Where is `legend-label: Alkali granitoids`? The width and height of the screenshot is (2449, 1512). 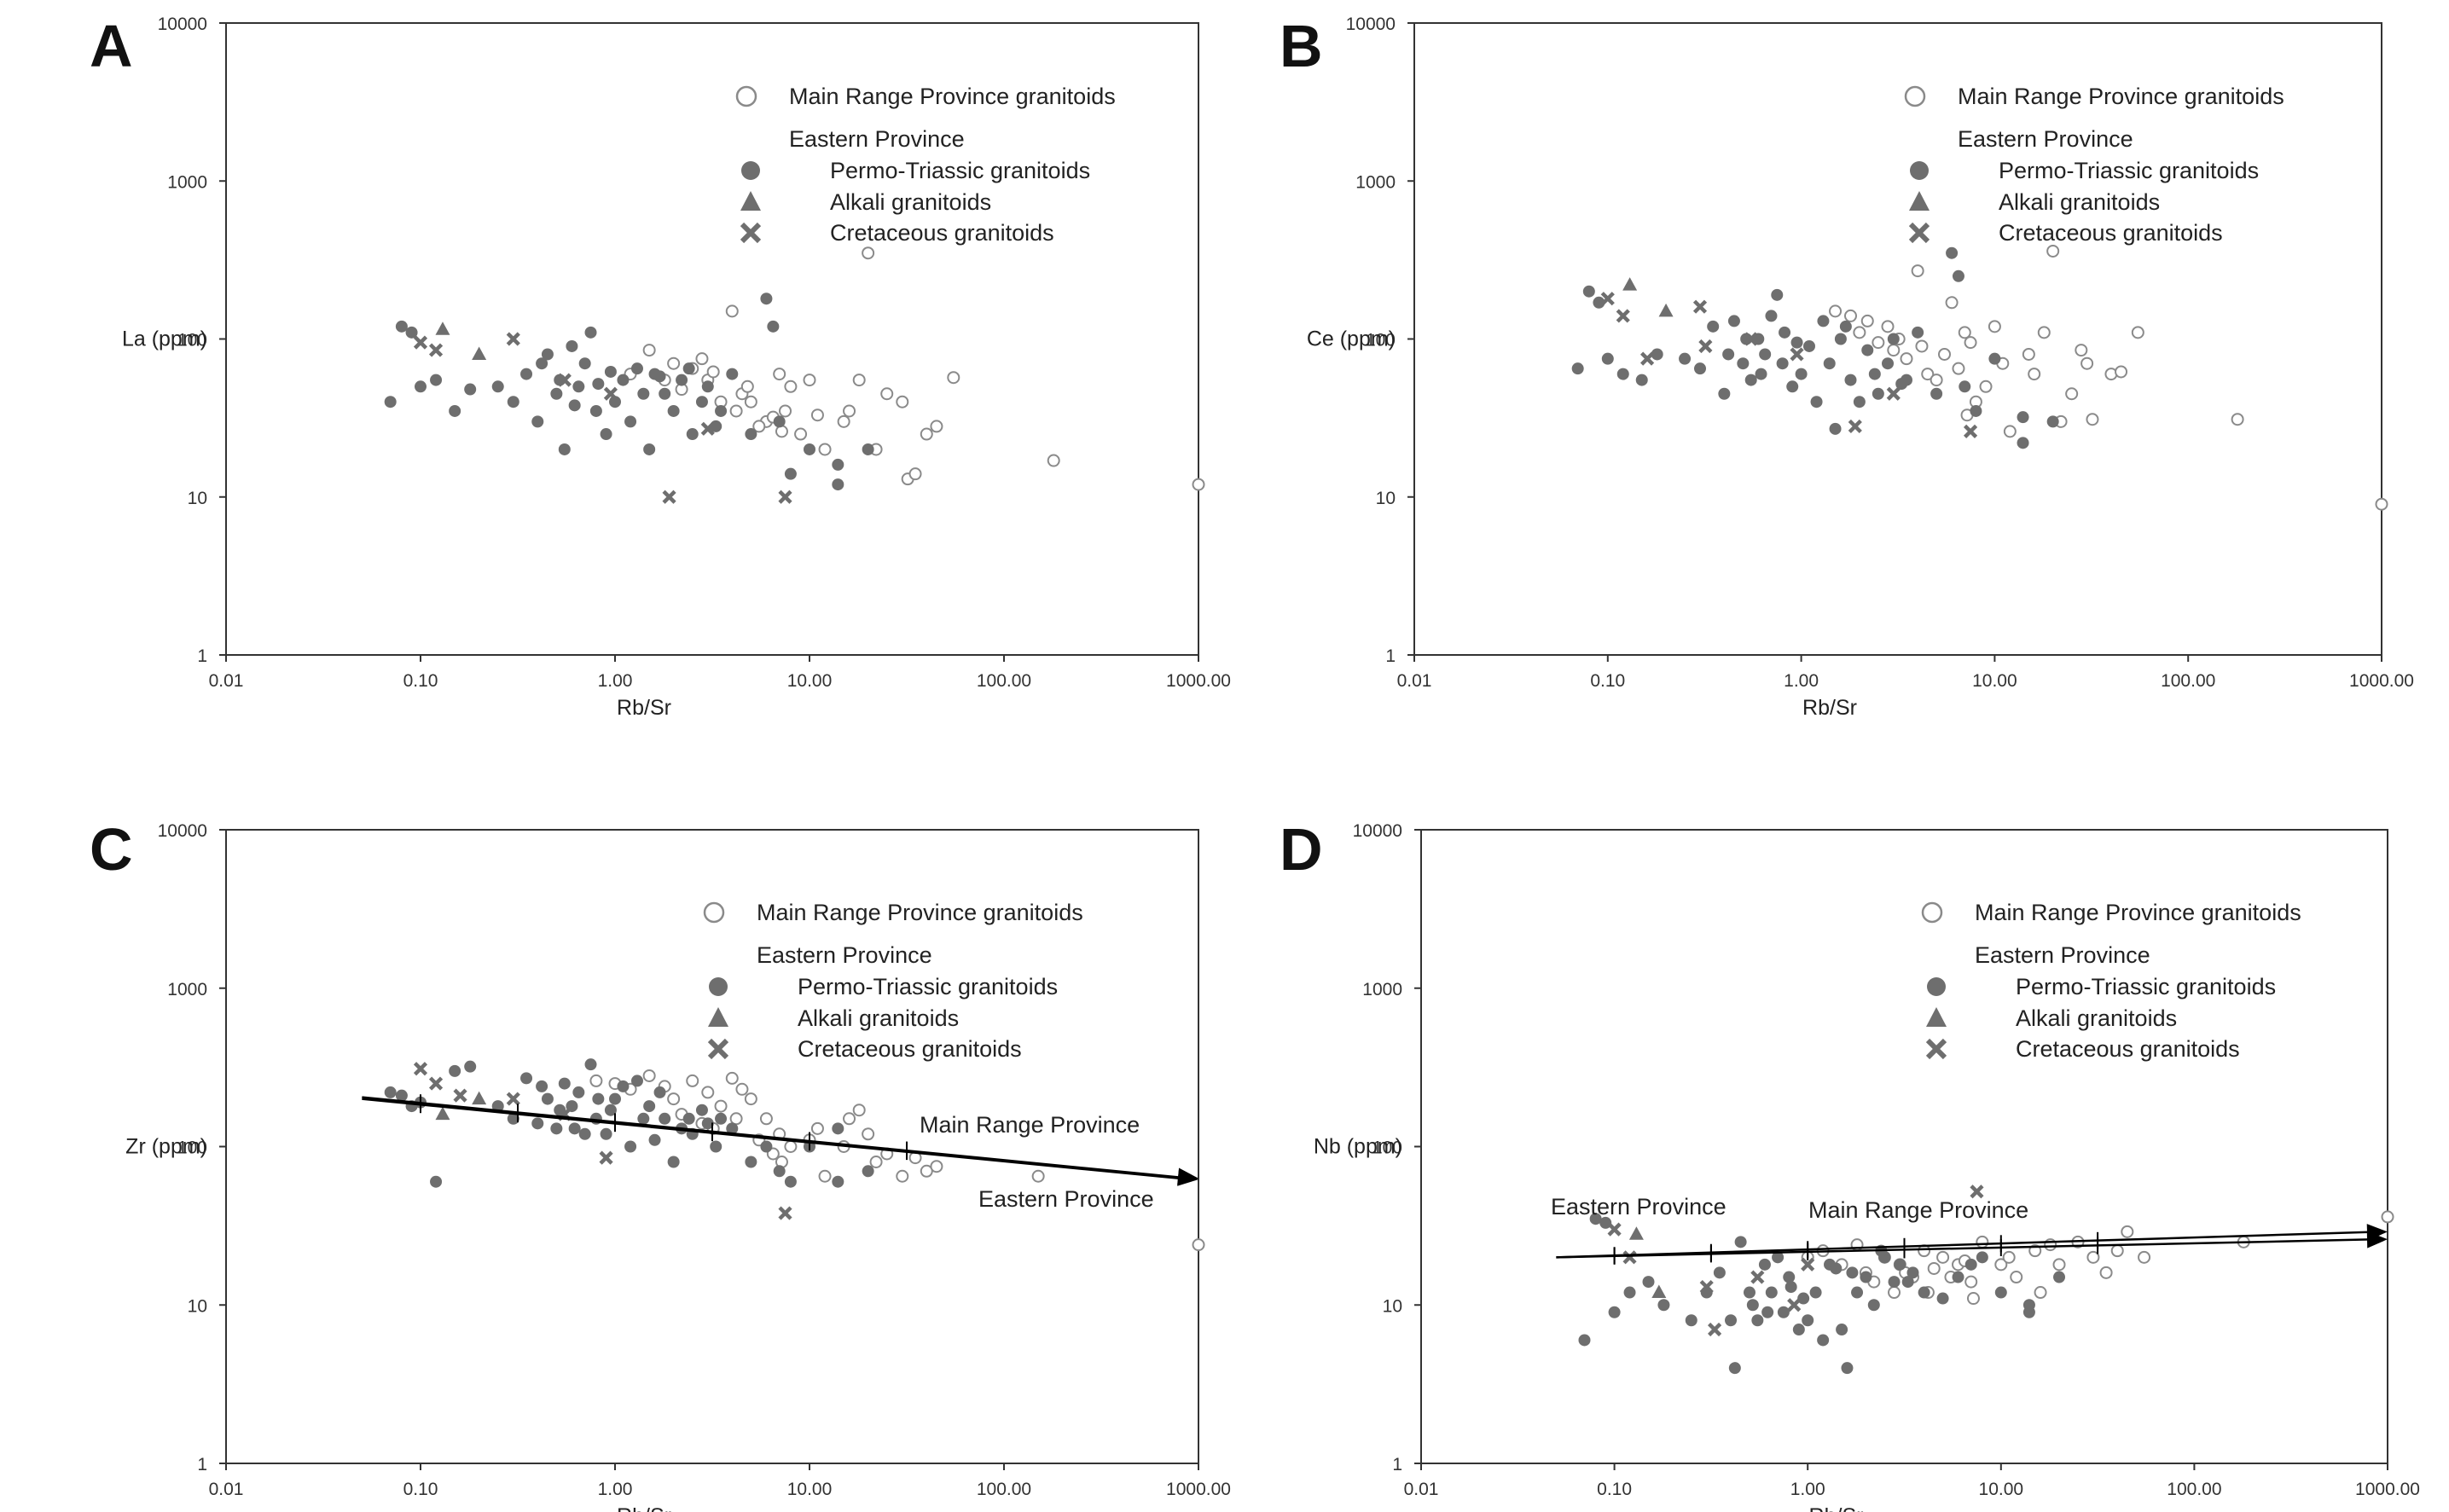 legend-label: Alkali granitoids is located at coordinates (2079, 202).